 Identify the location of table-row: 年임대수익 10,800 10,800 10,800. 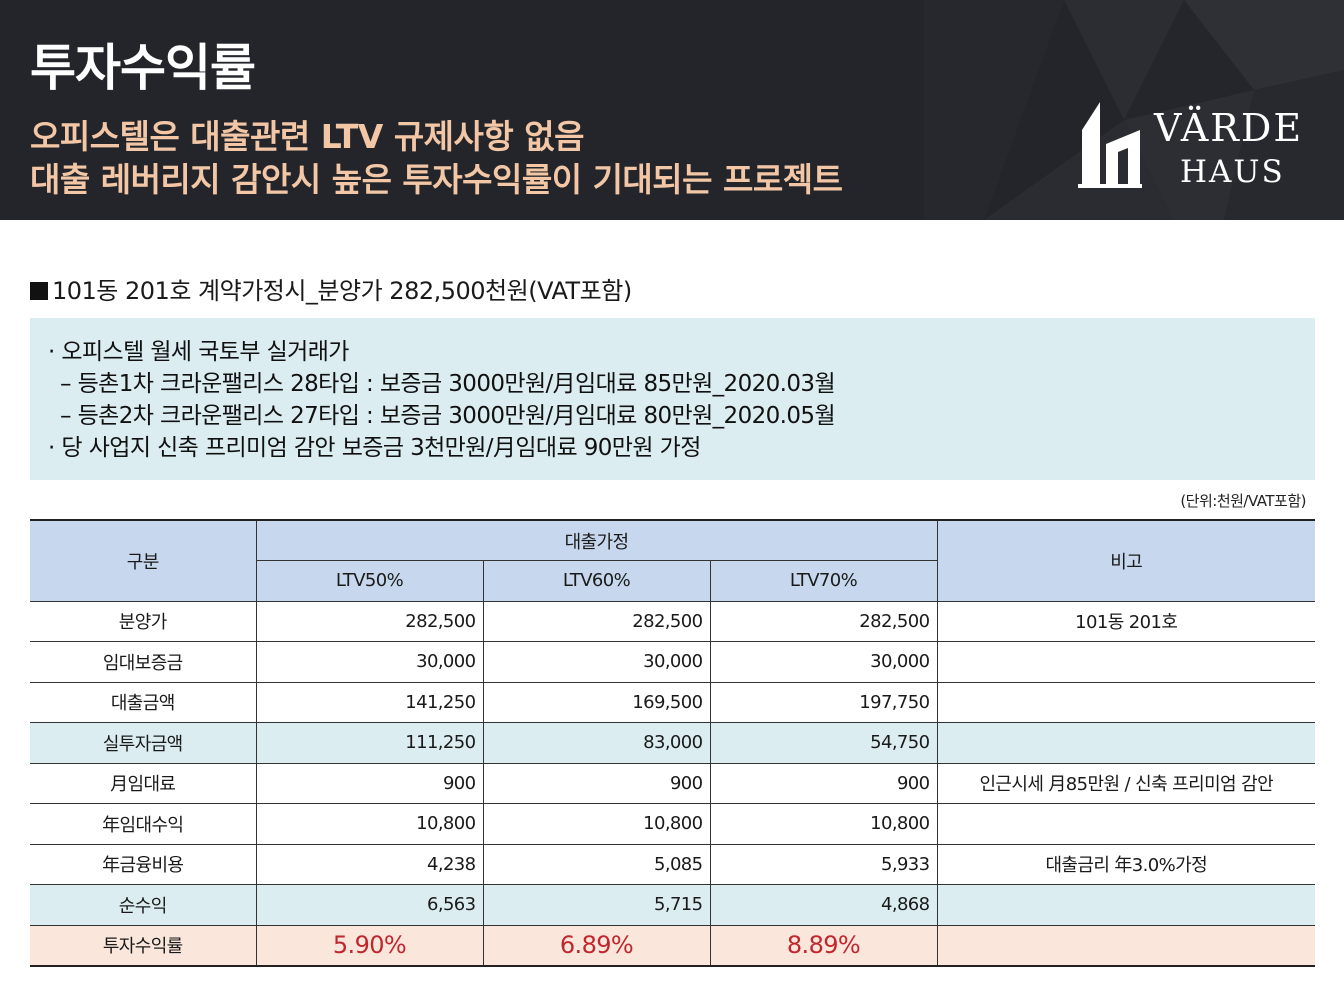
(672, 824).